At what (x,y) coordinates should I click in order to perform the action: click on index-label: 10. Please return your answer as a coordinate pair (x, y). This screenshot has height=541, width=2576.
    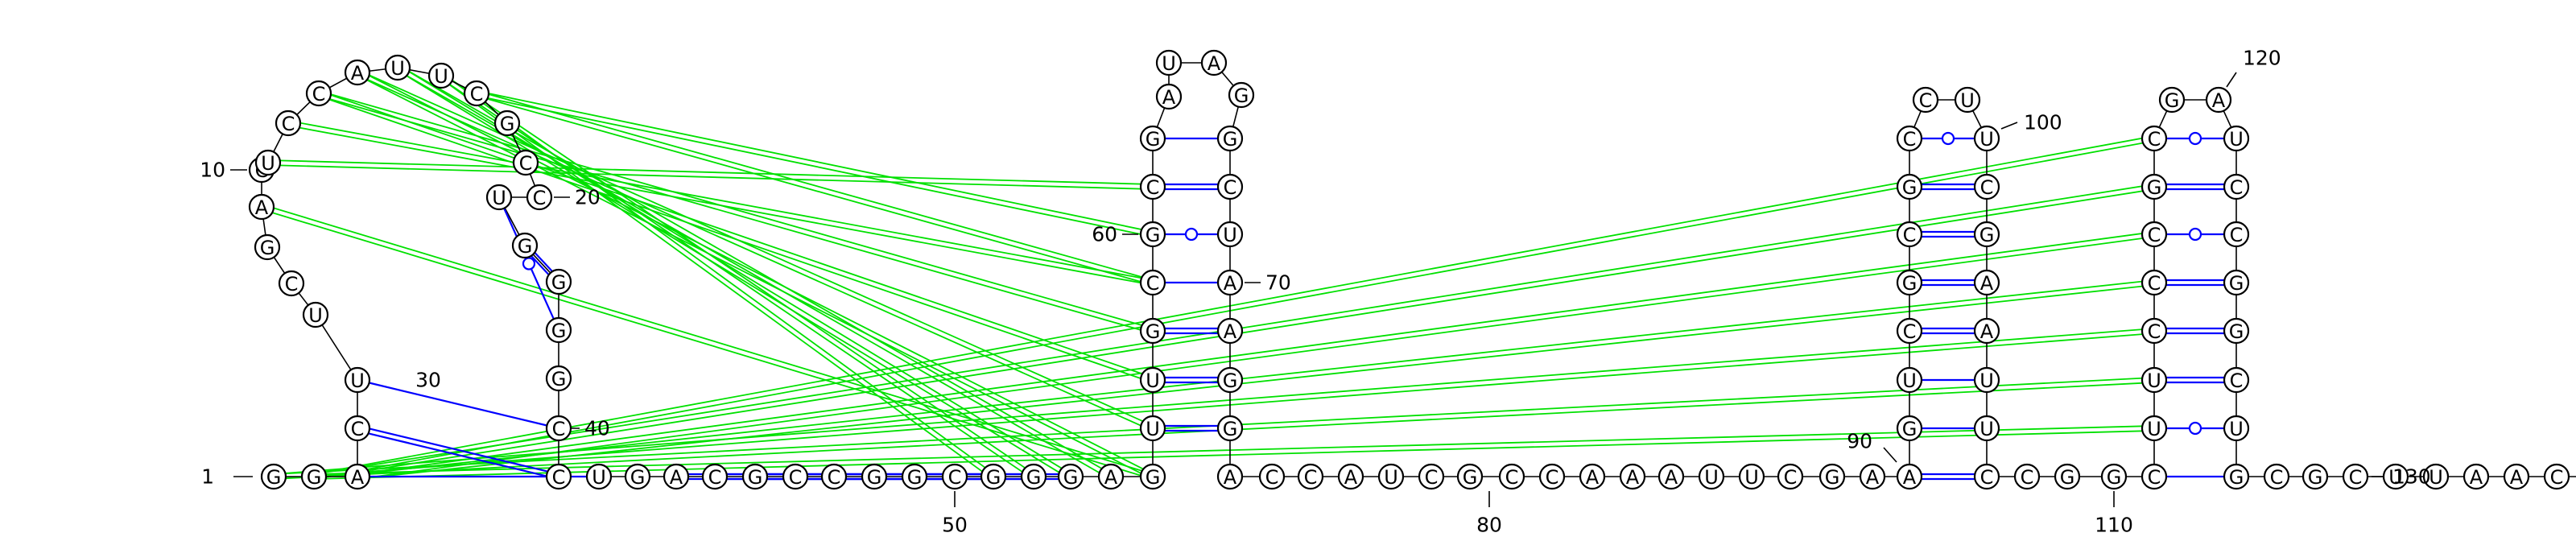
    Looking at the image, I should click on (212, 170).